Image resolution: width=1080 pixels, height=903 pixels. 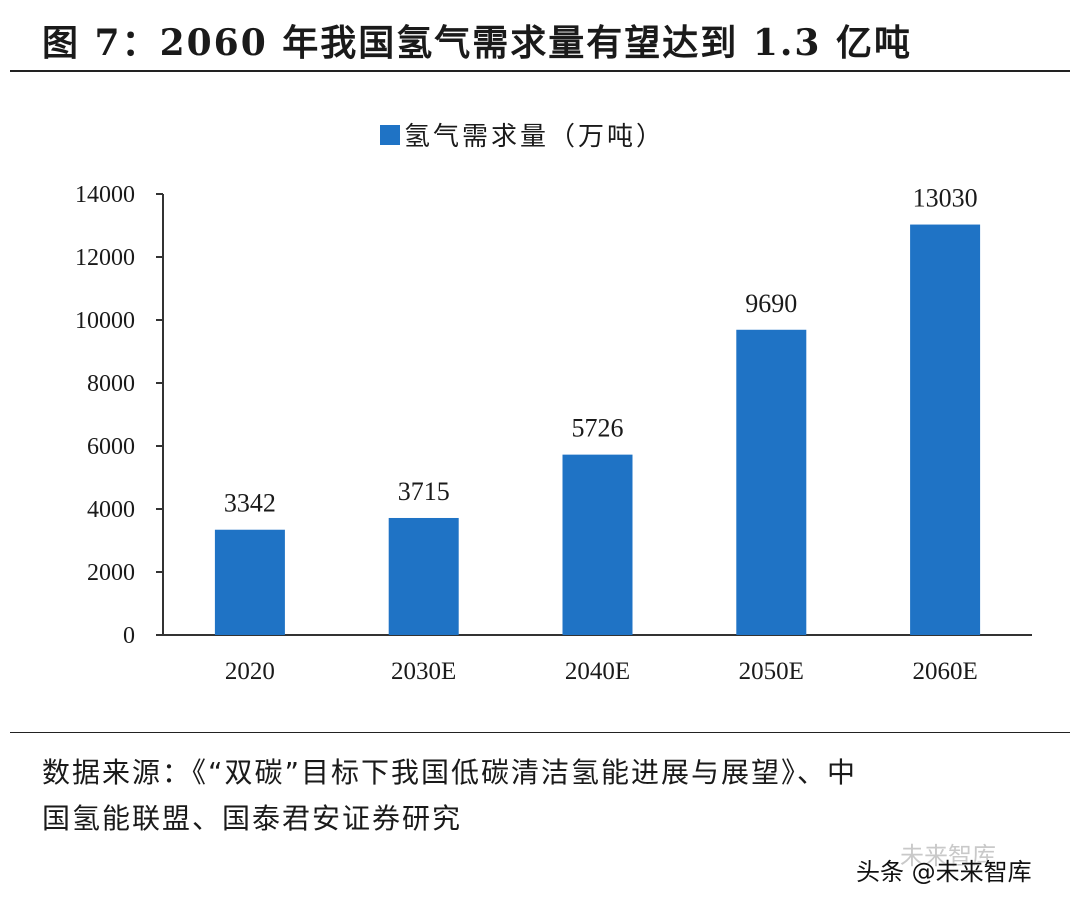 I want to click on watermark: 头条 @未来智库, so click(x=944, y=872).